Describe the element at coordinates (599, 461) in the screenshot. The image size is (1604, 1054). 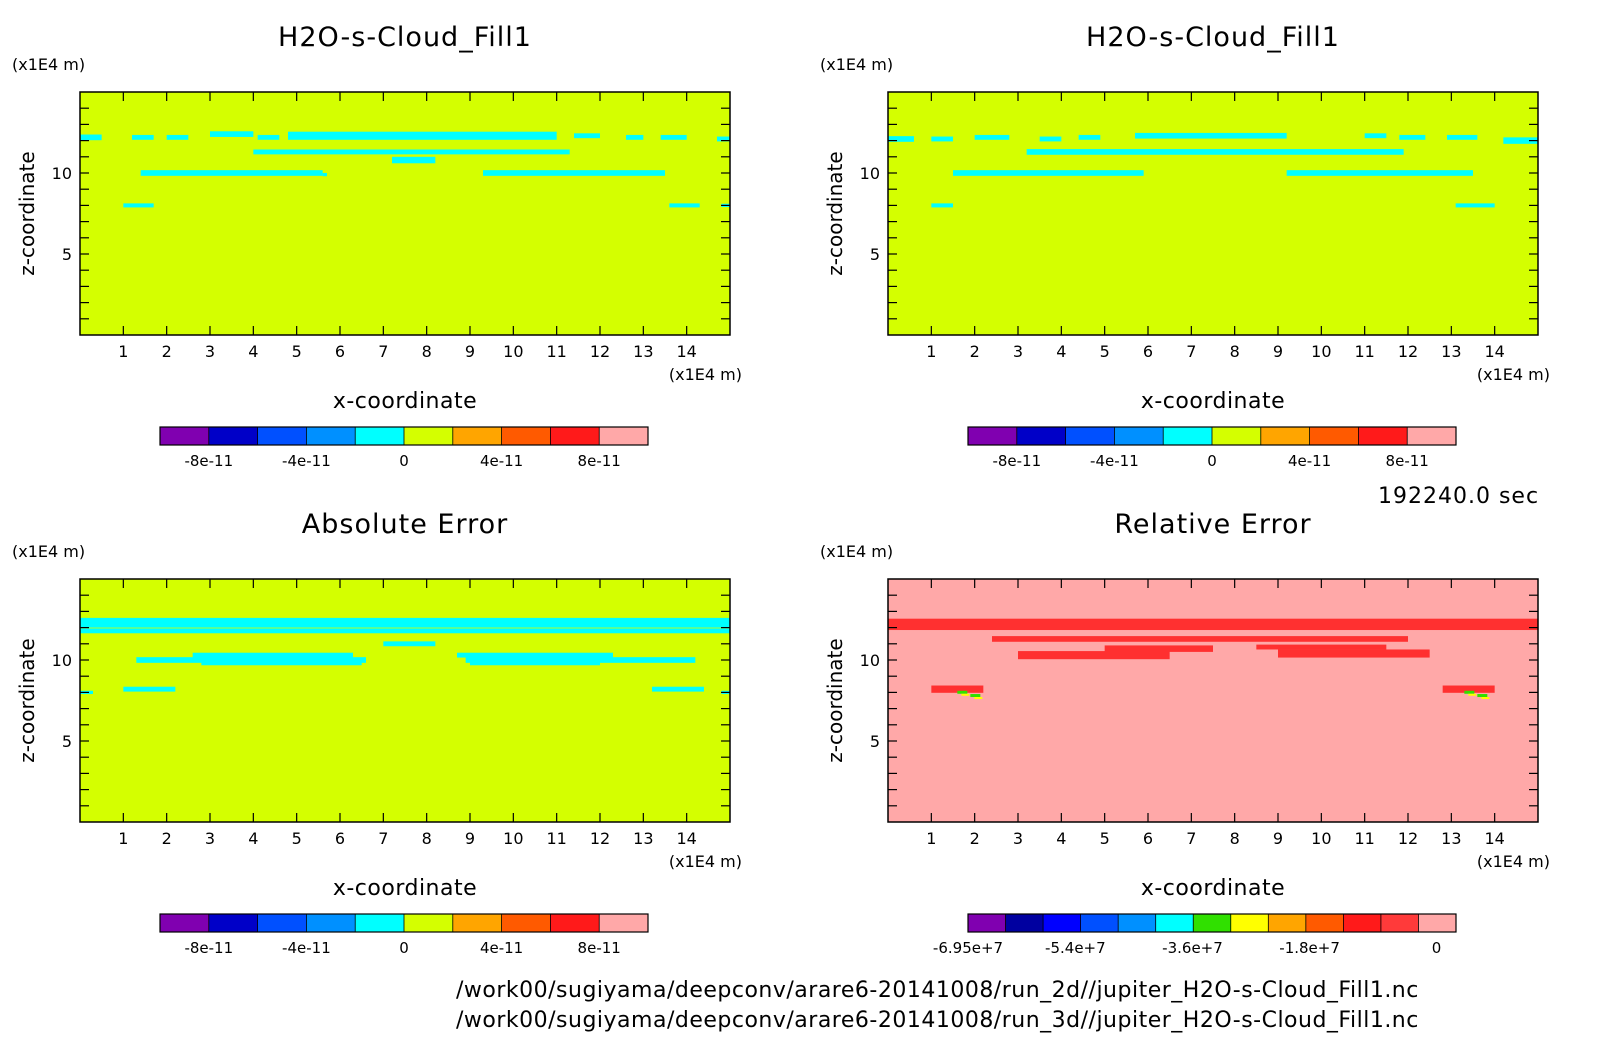
I see `colorbar-label: 8e-11` at that location.